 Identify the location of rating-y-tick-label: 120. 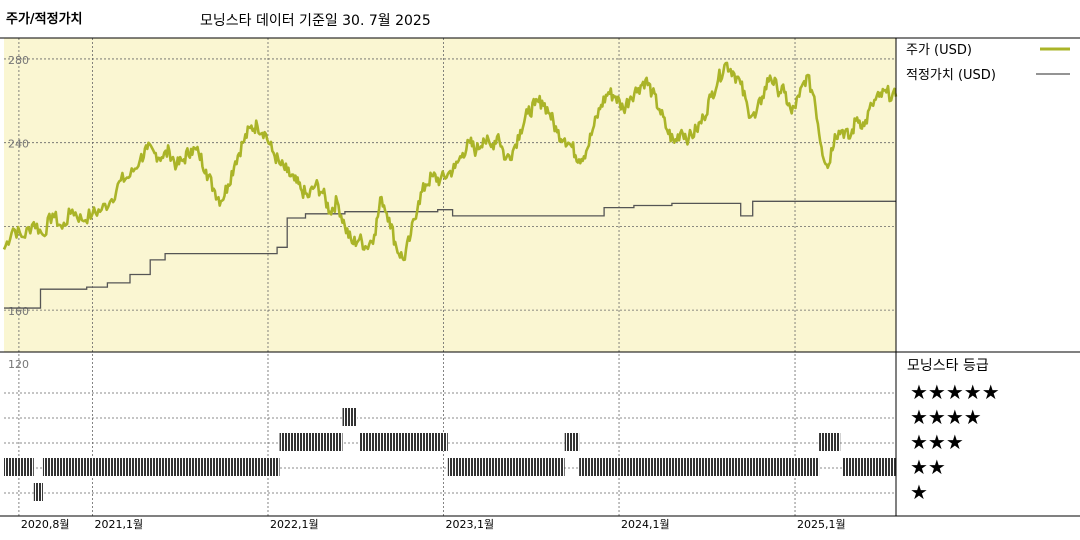
(18, 364).